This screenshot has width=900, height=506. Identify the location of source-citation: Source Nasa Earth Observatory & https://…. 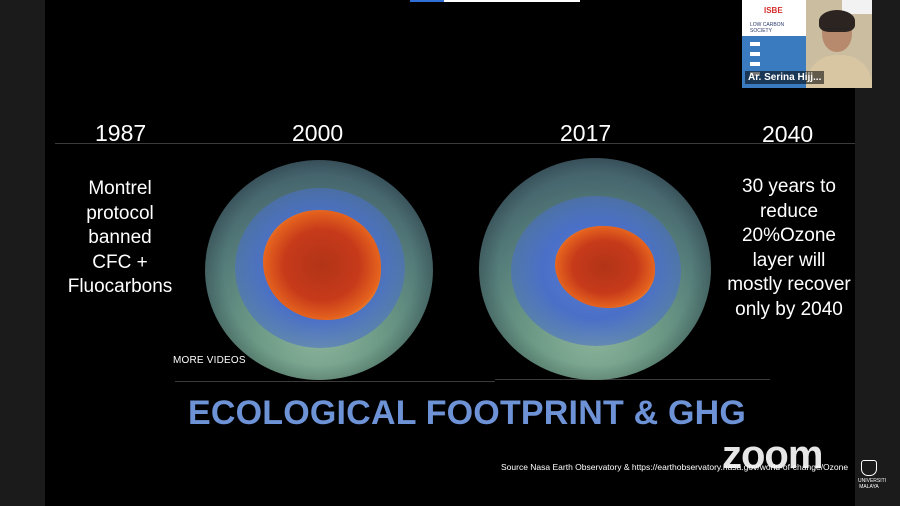
(675, 467).